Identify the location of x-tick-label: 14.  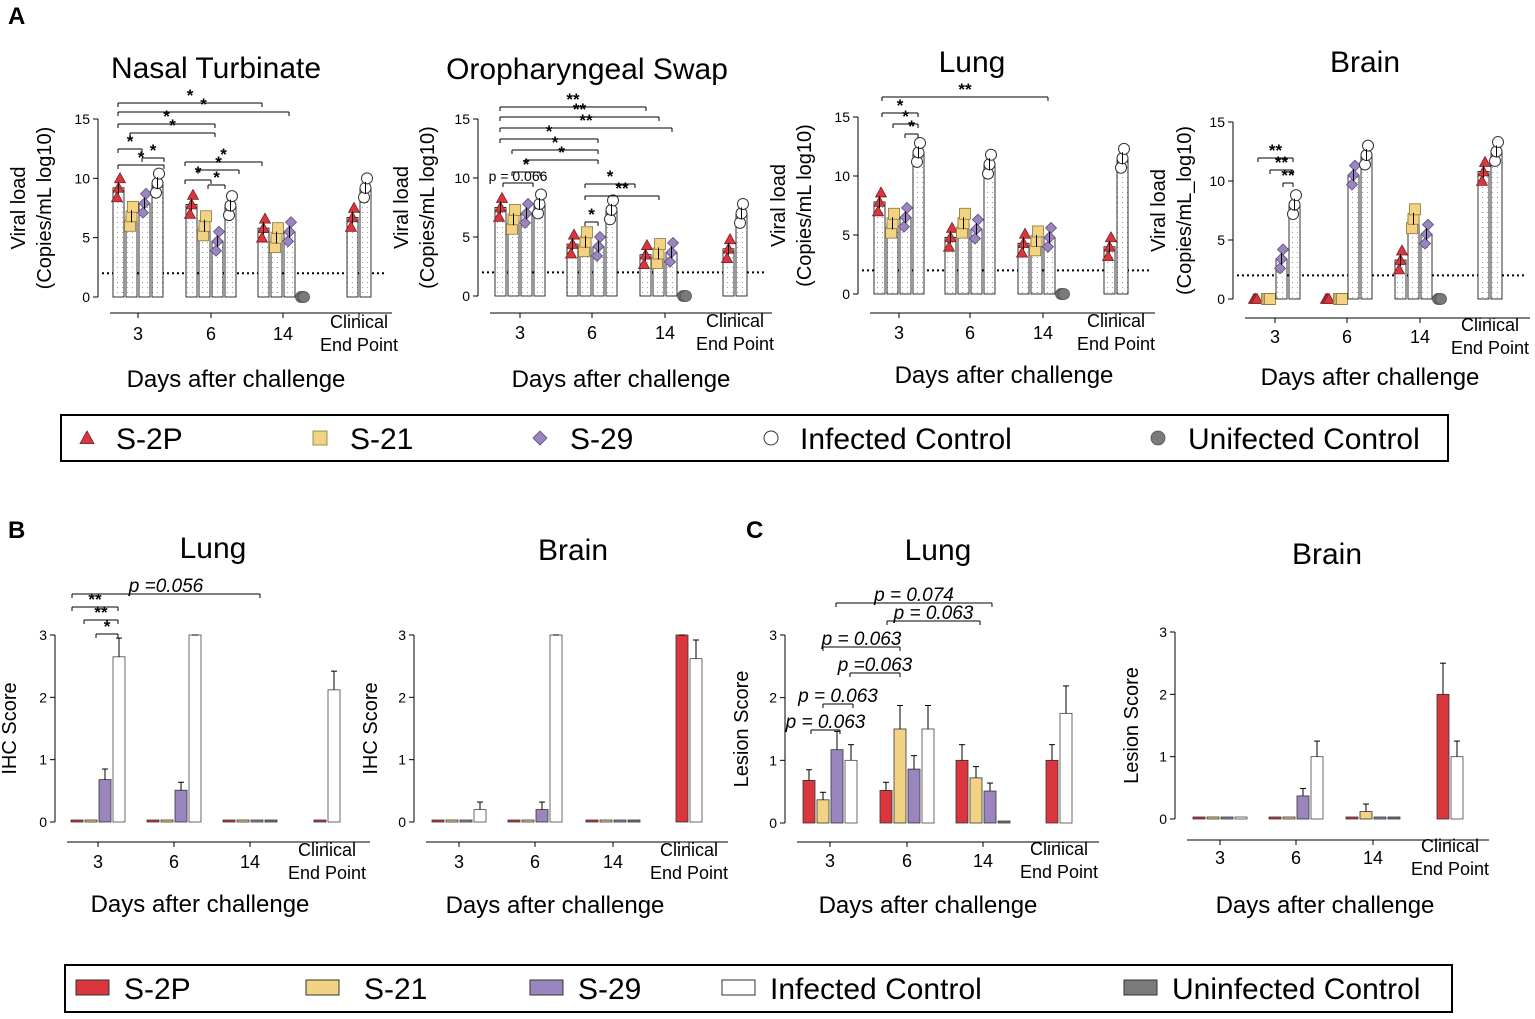
(1373, 858).